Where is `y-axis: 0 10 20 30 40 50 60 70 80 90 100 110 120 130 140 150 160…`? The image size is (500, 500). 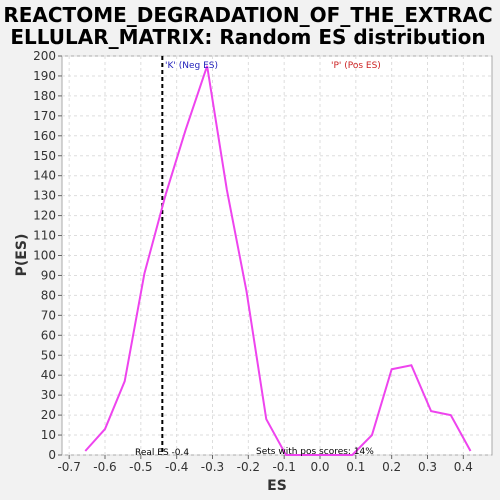
y-axis: 0 10 20 30 40 50 60 70 80 90 100 110 120 130 140 150 160… is located at coordinates (47, 255).